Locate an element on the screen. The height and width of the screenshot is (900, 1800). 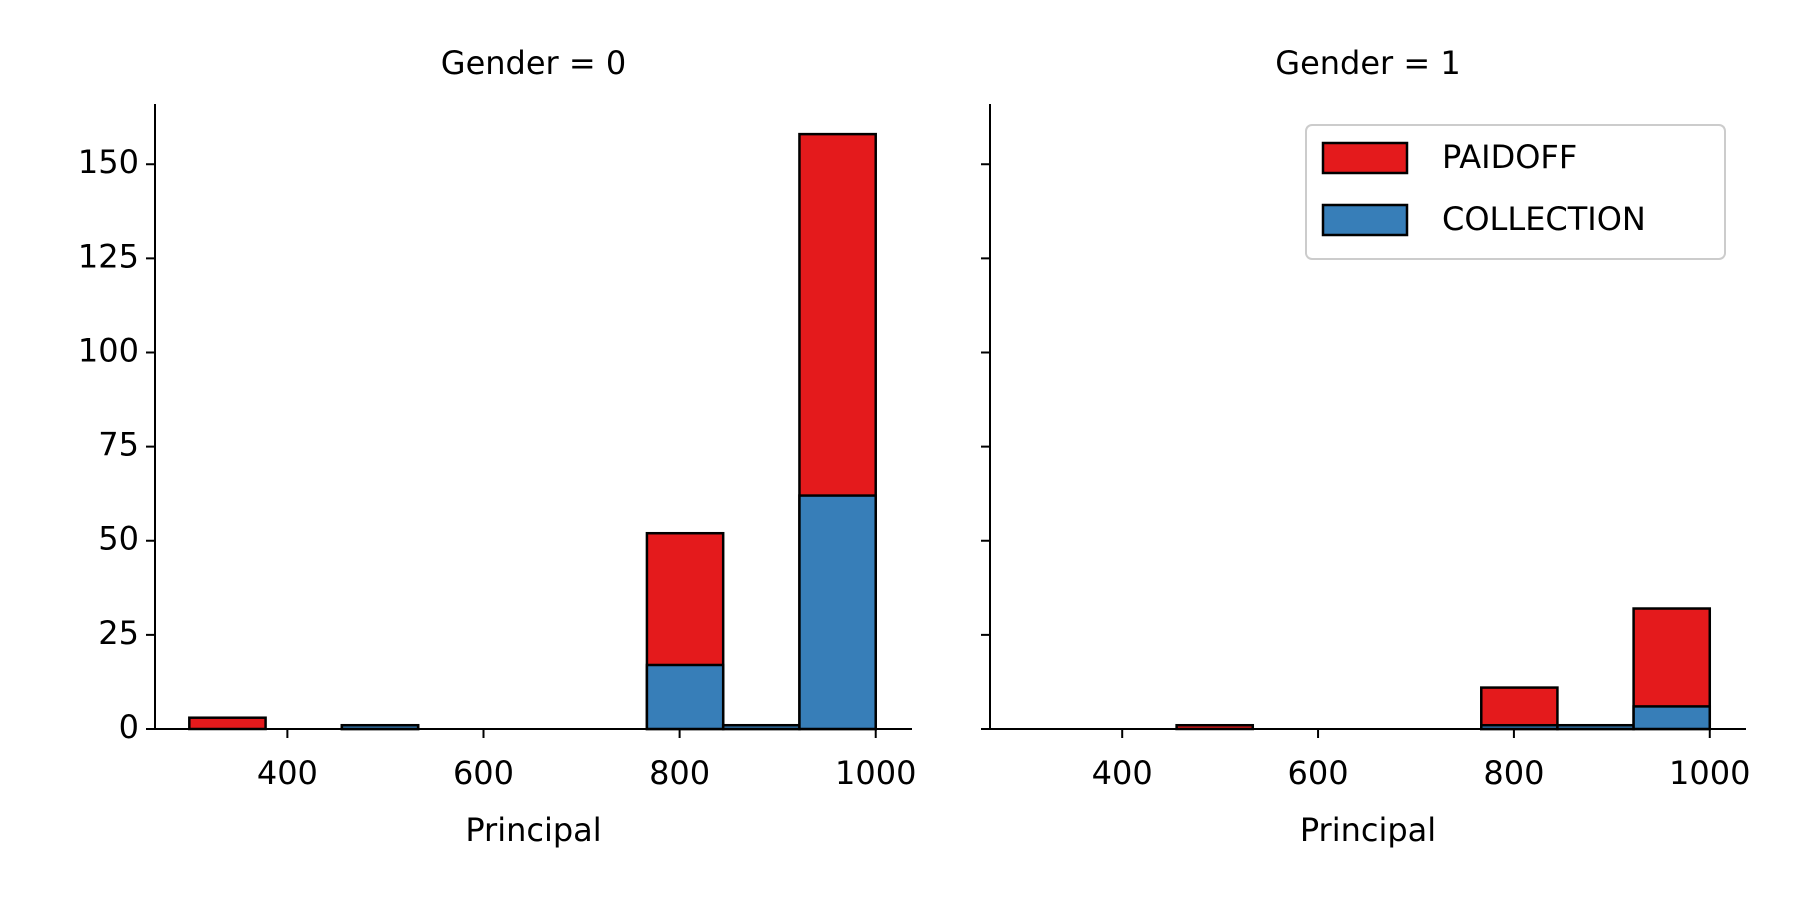
y-tick-label: 75 is located at coordinates (118, 445).